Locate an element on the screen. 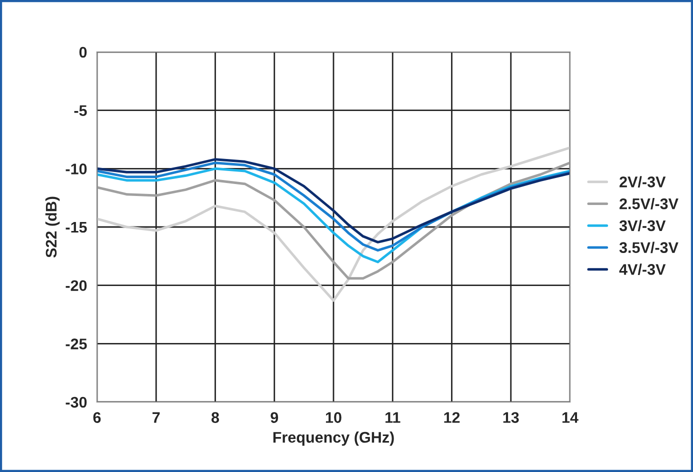  y-tick-label: -20 is located at coordinates (76, 286).